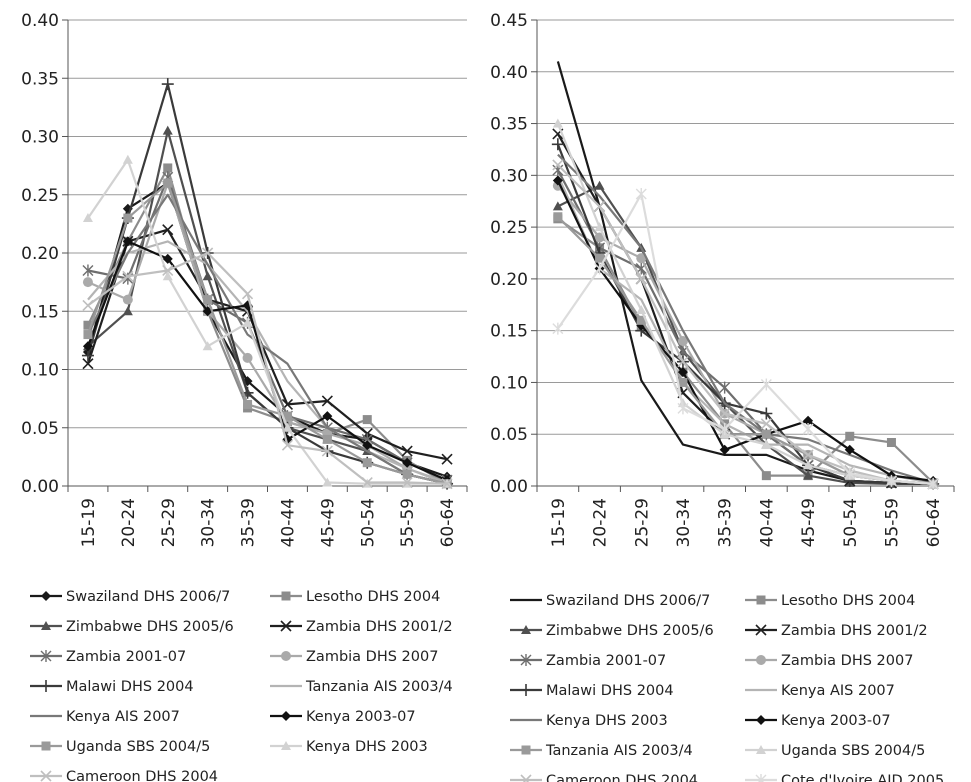  What do you see at coordinates (509, 435) in the screenshot?
I see `y-tick-label: 0.05` at bounding box center [509, 435].